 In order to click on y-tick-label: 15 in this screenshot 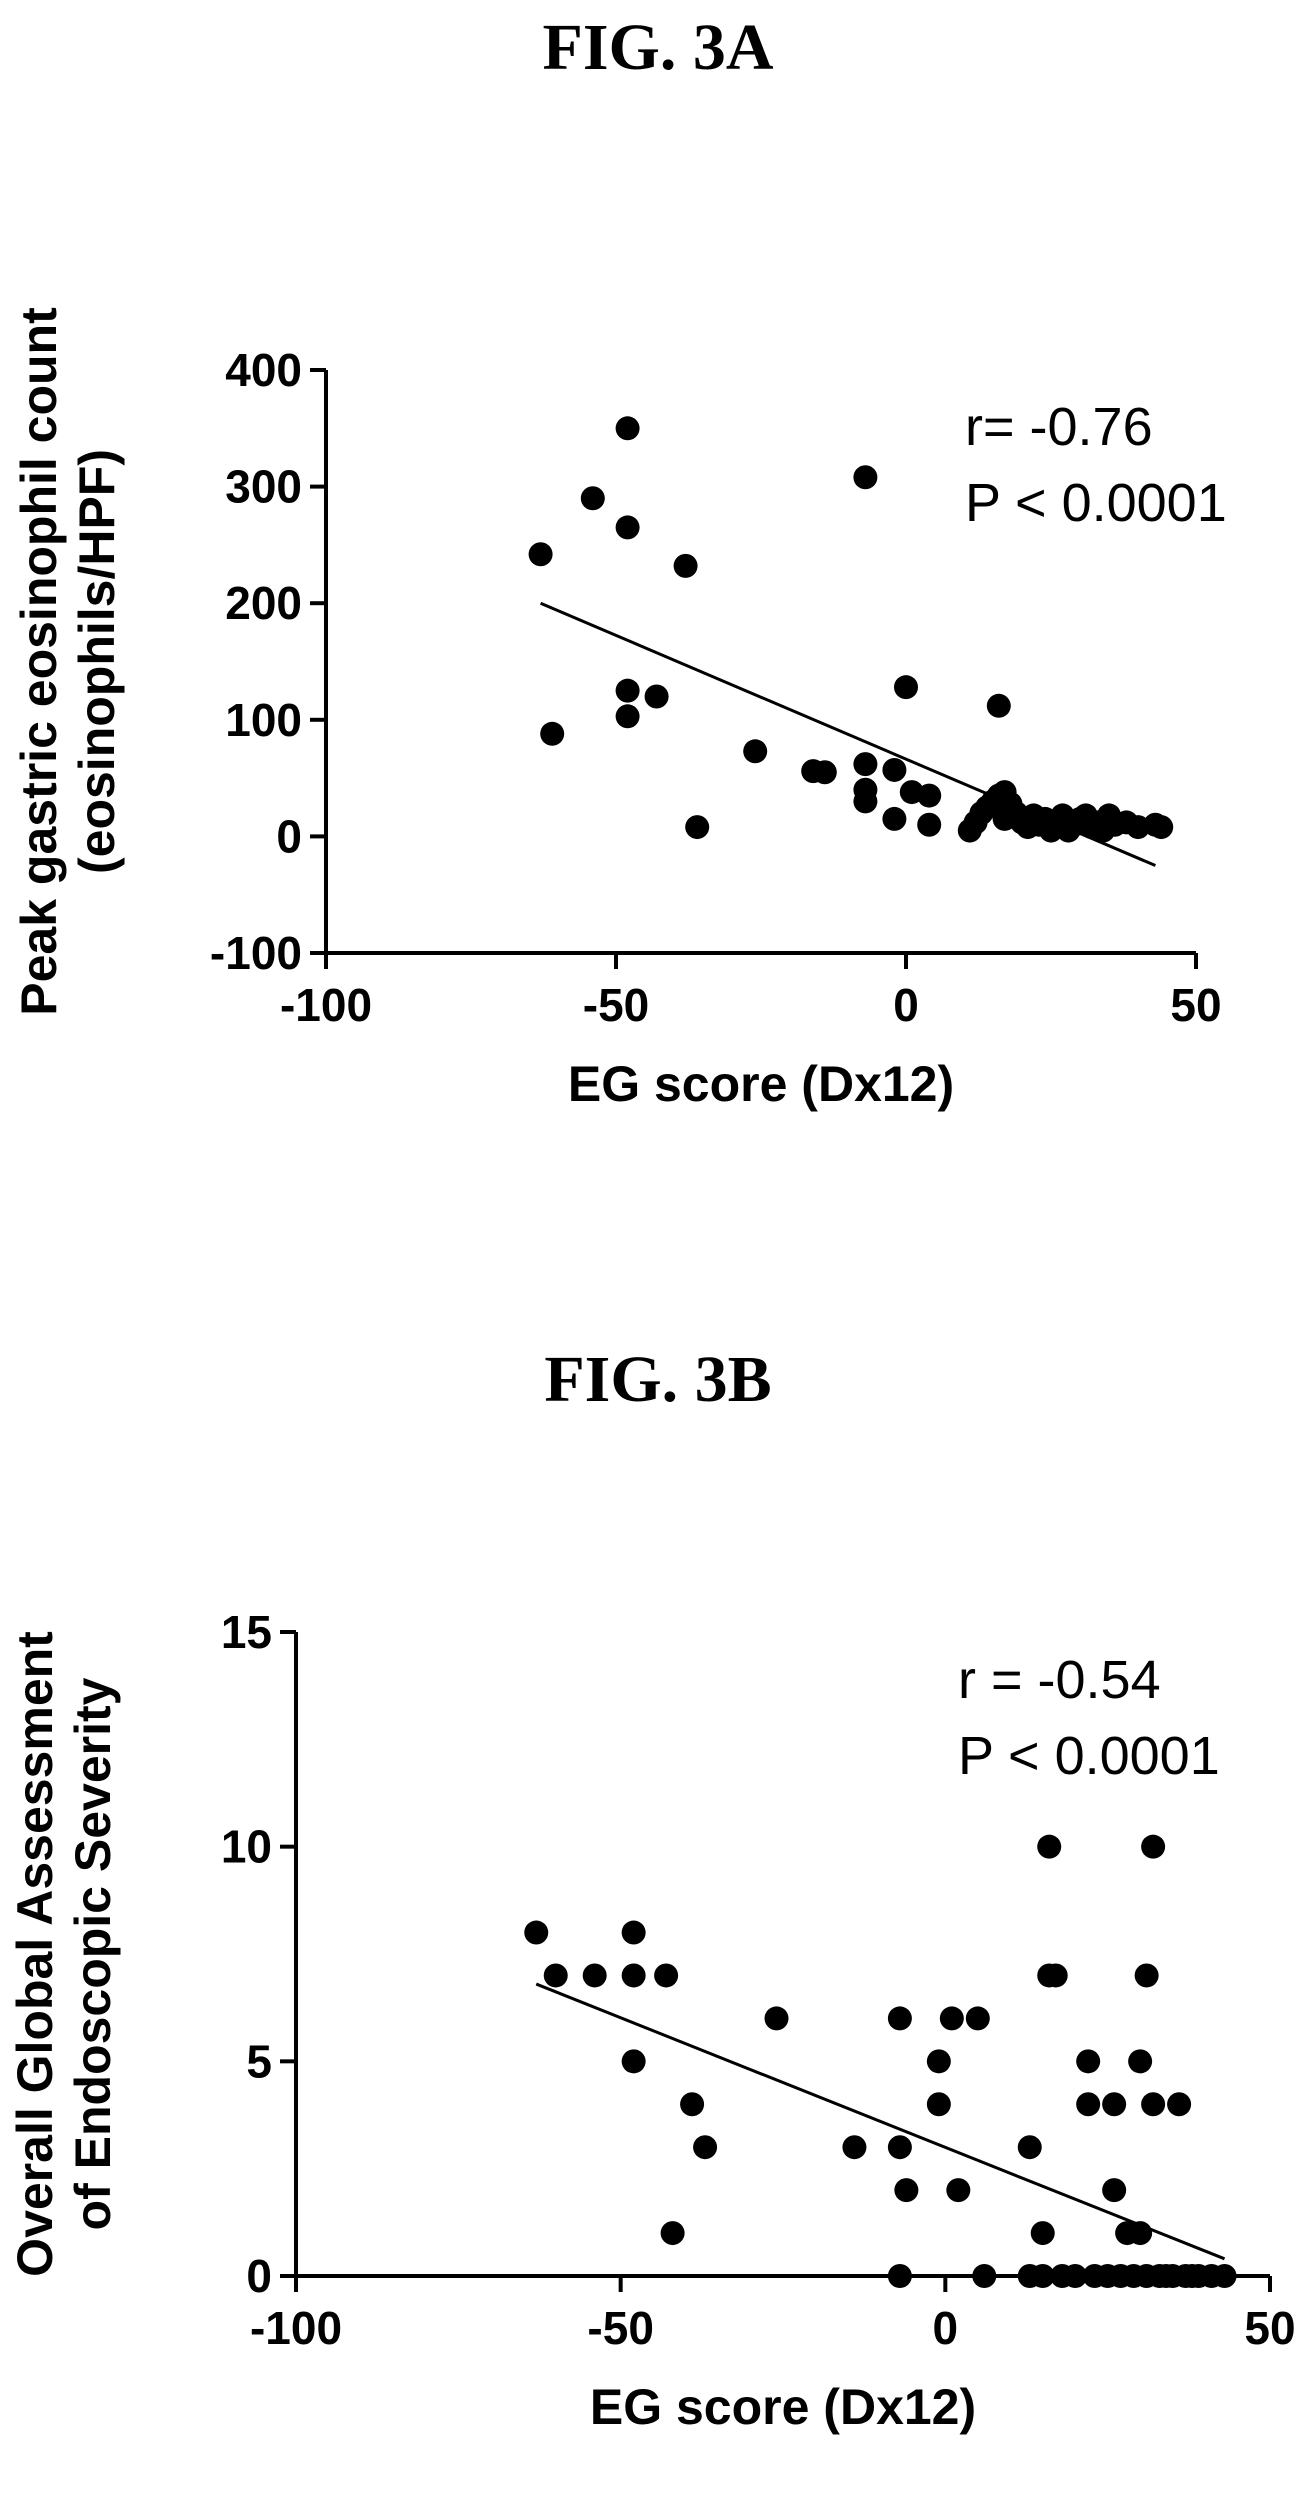, I will do `click(246, 1632)`.